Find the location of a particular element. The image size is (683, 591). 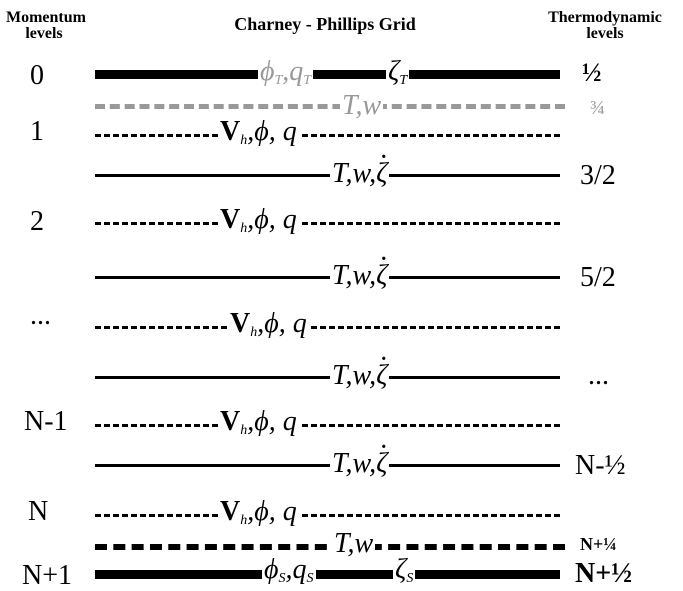

momentum-level-n-minus-1-line is located at coordinates (327, 425).